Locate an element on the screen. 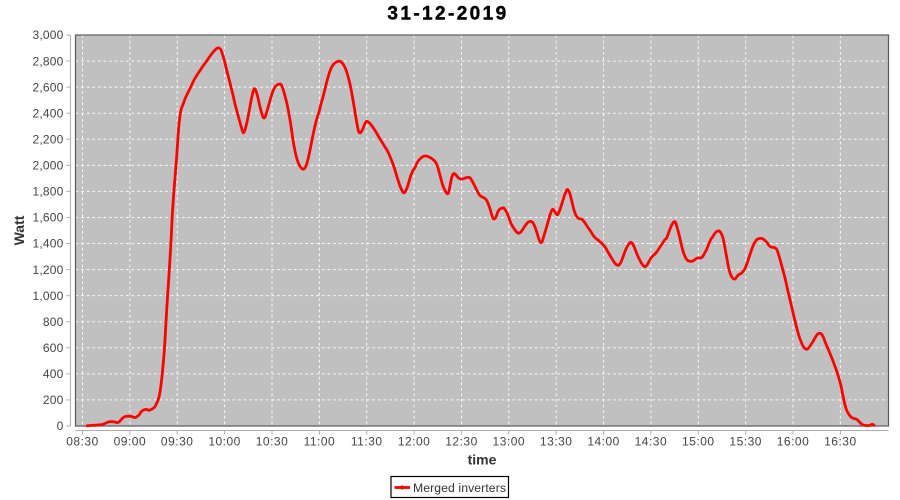 Image resolution: width=900 pixels, height=500 pixels. svg-text: 09:00 is located at coordinates (130, 442).